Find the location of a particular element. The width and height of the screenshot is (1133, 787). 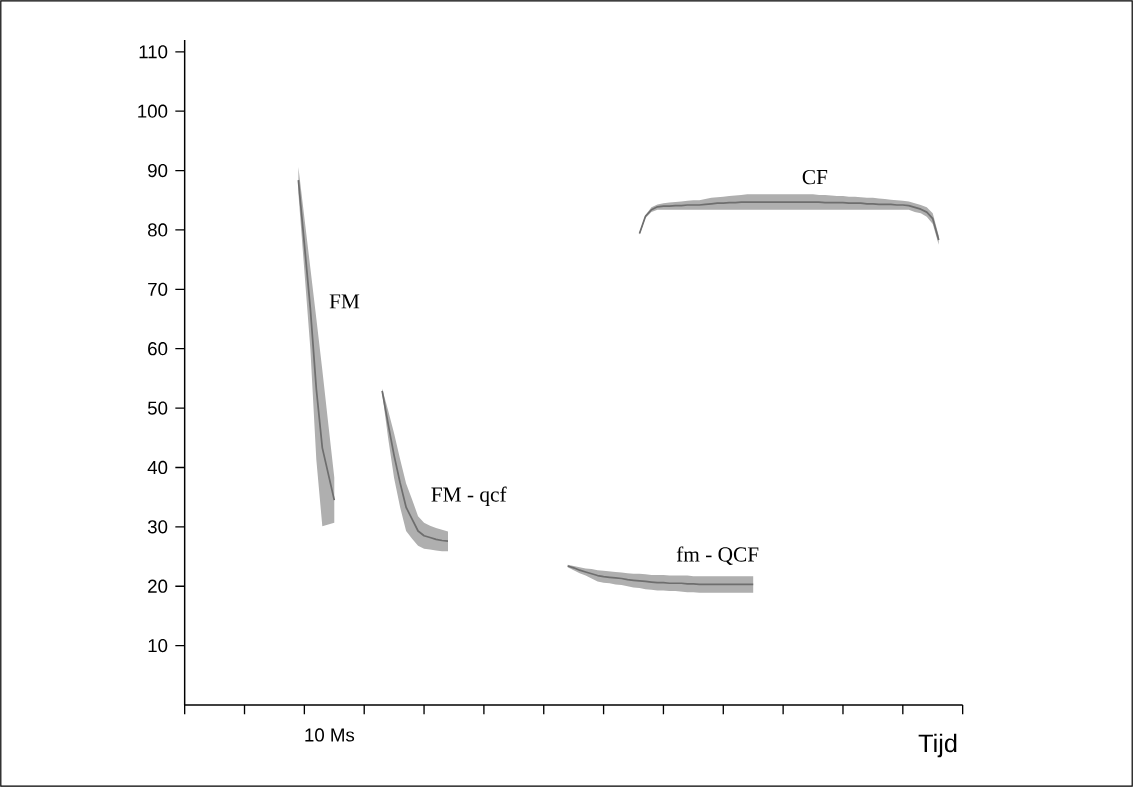

y-tick-label: 50 is located at coordinates (157, 408).